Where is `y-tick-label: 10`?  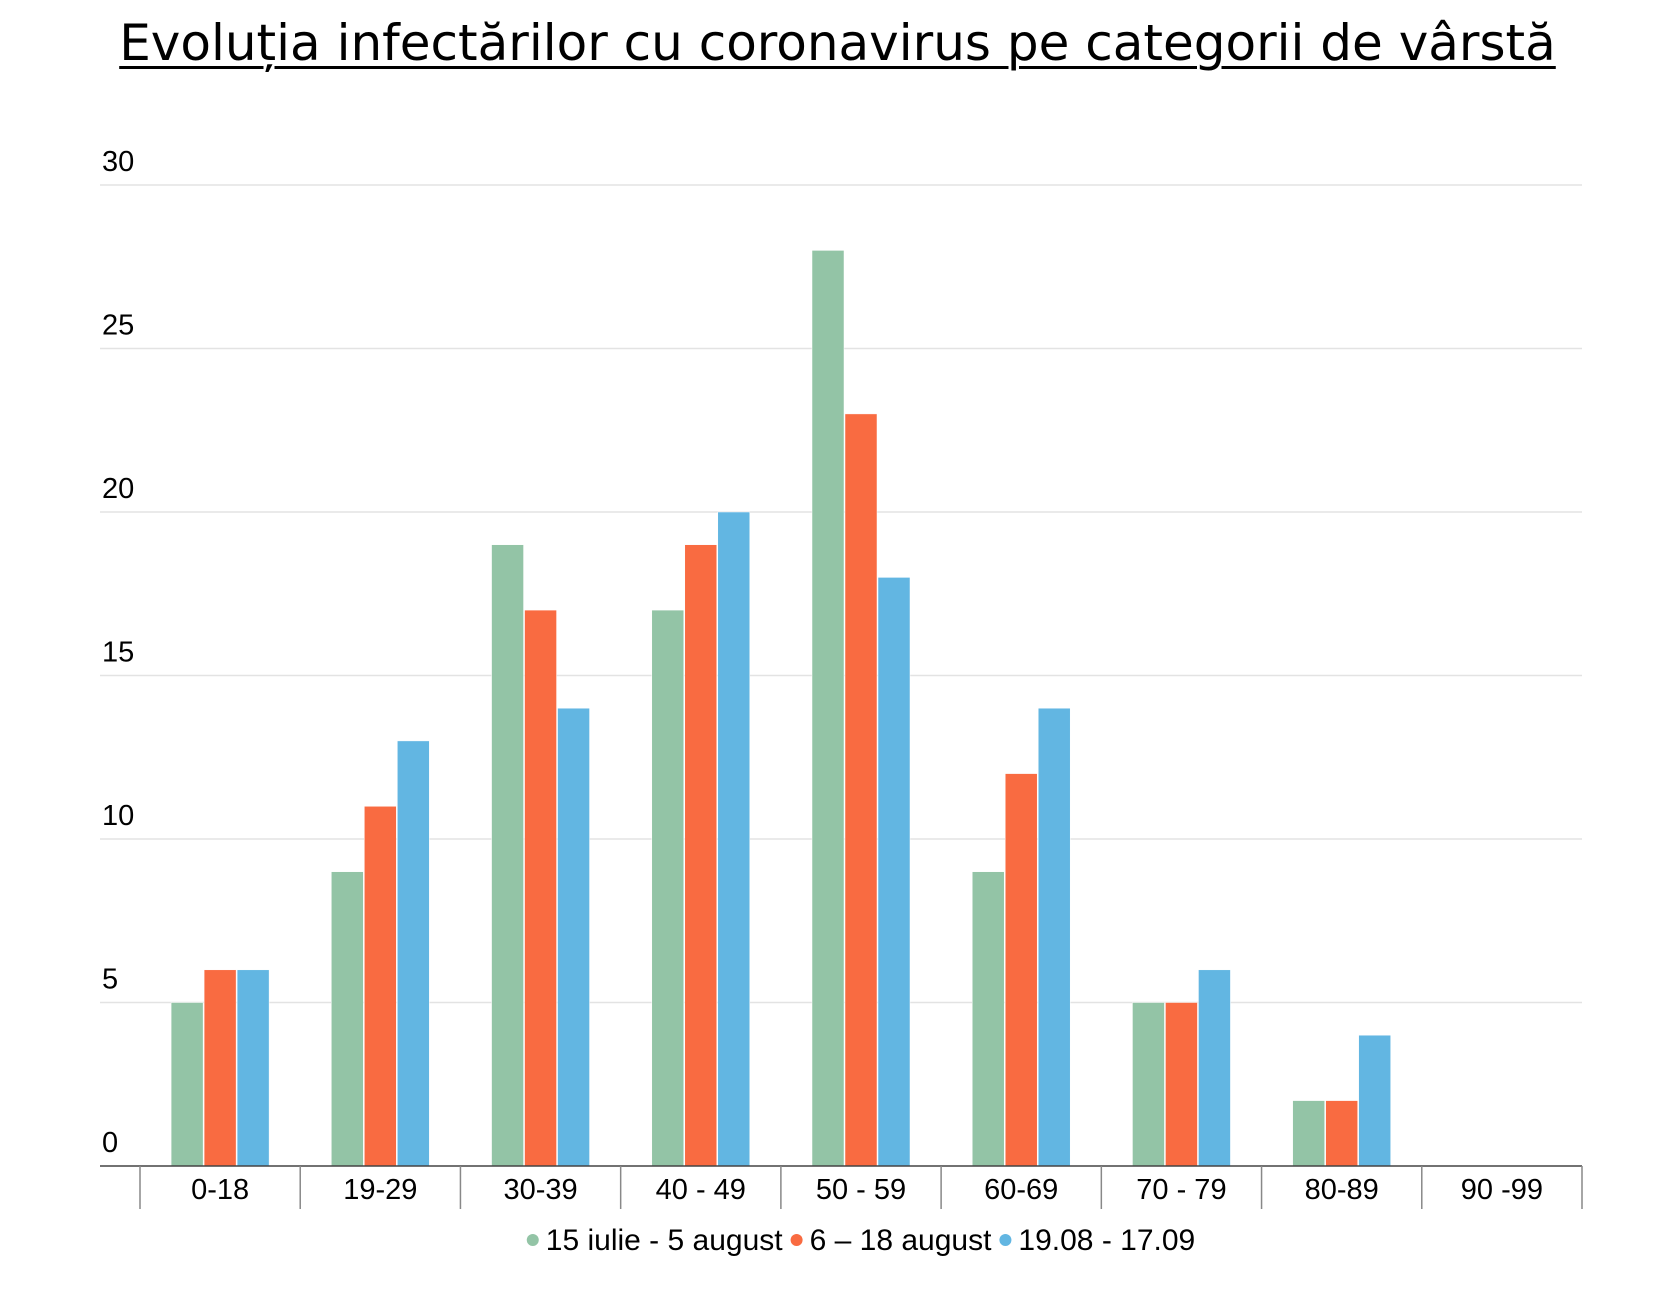
y-tick-label: 10 is located at coordinates (118, 816).